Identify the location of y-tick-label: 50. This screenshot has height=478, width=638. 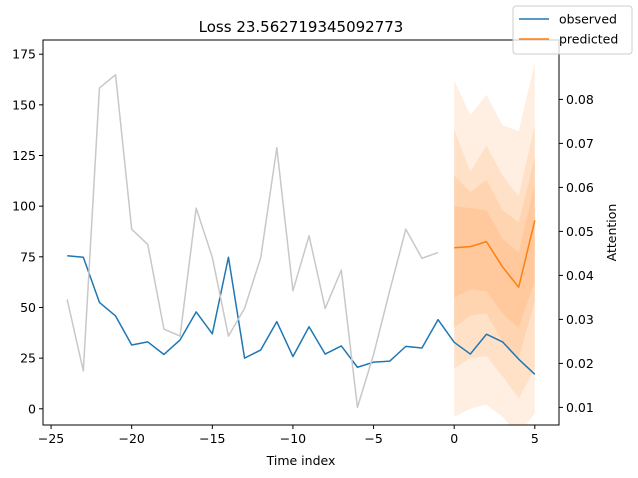
(28, 307).